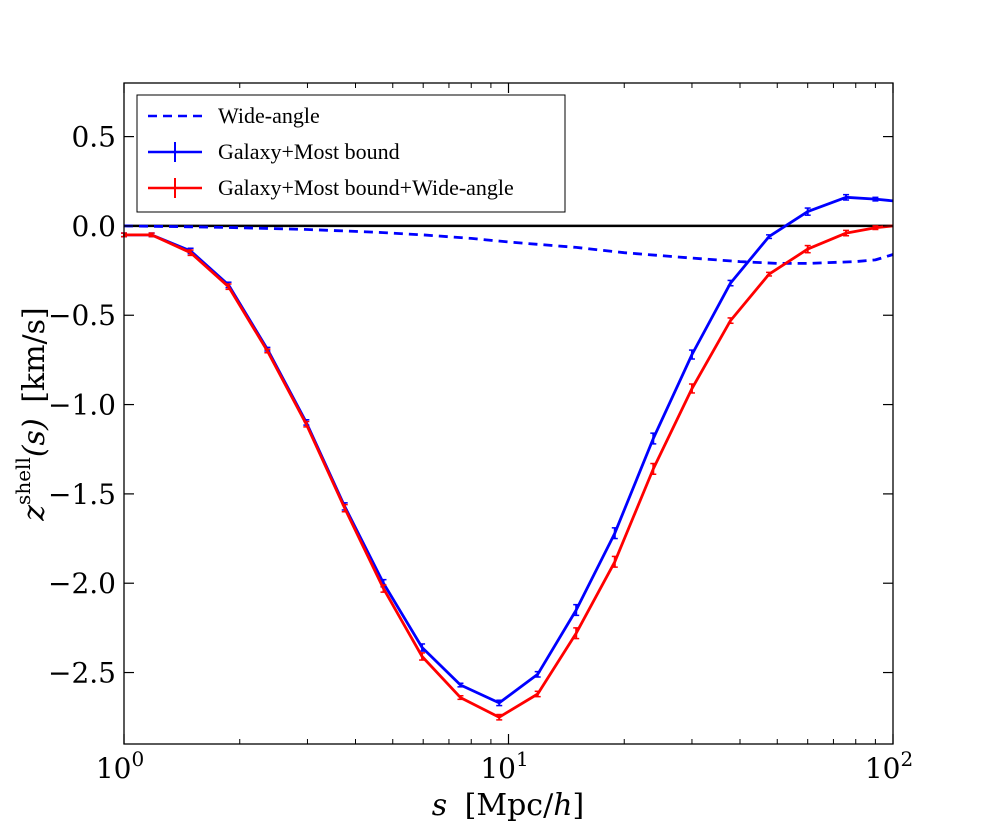 The image size is (992, 826). Describe the element at coordinates (82, 494) in the screenshot. I see `y-tick-label: −1.5` at that location.